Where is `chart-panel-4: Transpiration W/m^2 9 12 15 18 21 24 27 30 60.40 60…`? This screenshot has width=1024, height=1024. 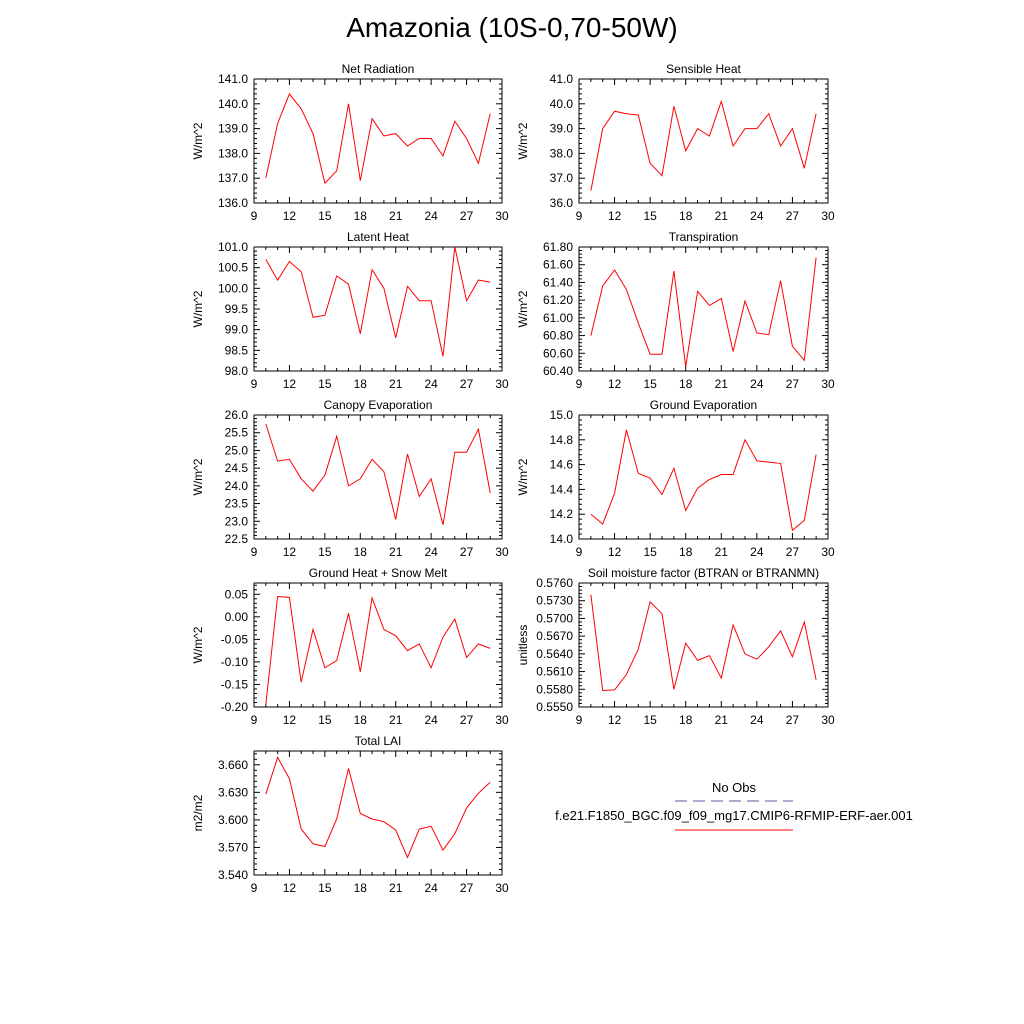
chart-panel-4: Transpiration W/m^2 9 12 15 18 21 24 27 30 60.40 60… is located at coordinates (675, 310).